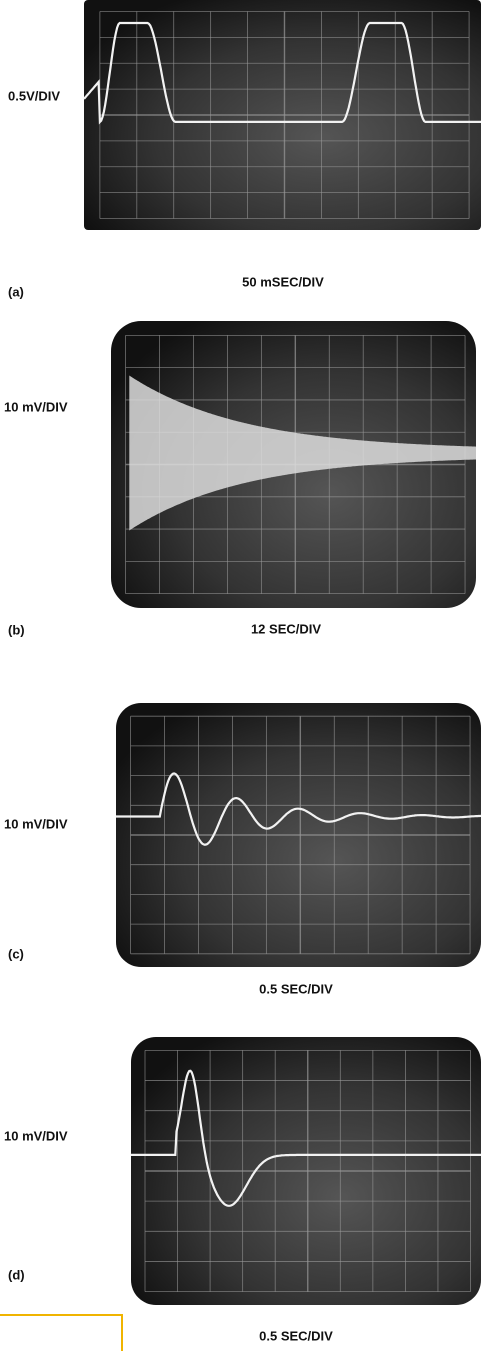 This screenshot has width=481, height=1351. What do you see at coordinates (16, 291) in the screenshot?
I see `panel-label: (a)` at bounding box center [16, 291].